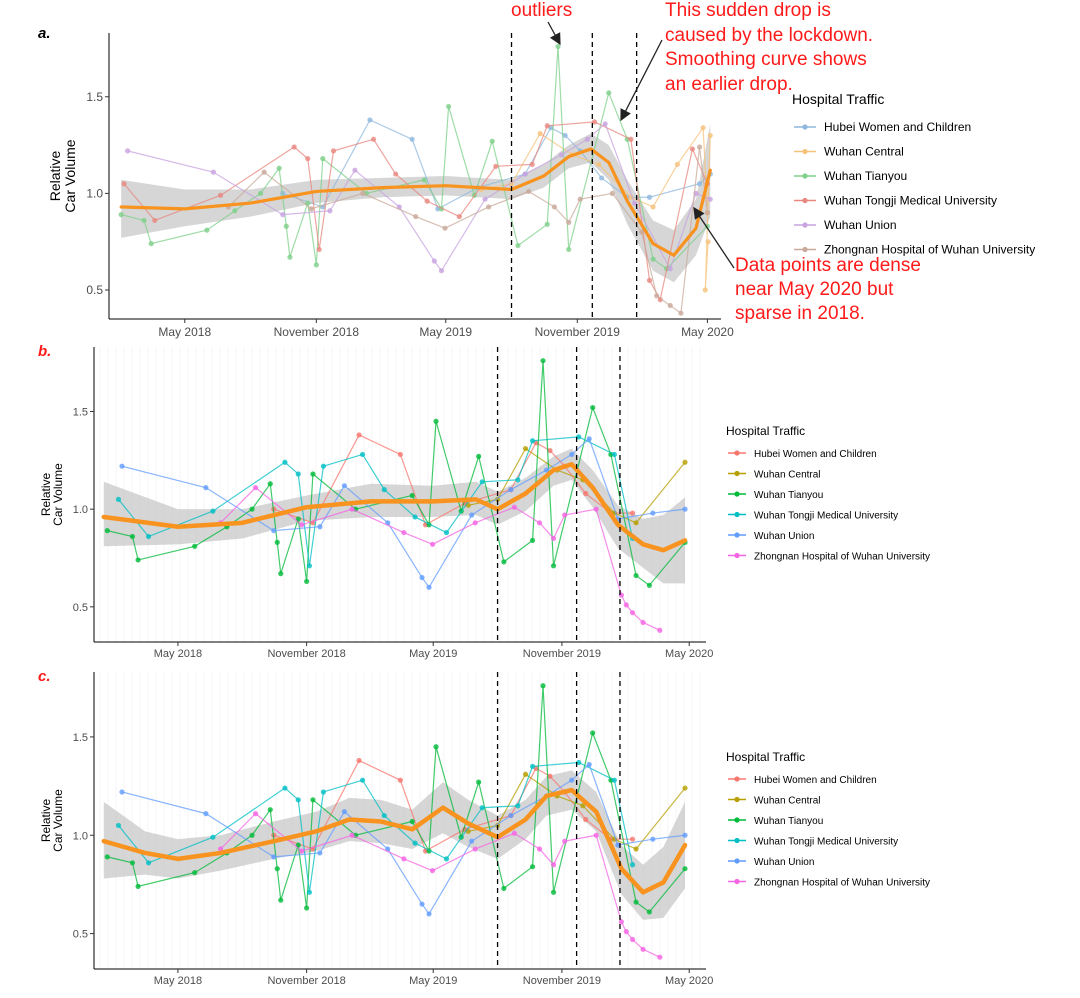 The image size is (1080, 998). Describe the element at coordinates (714, 237) in the screenshot. I see `density-arrow` at that location.